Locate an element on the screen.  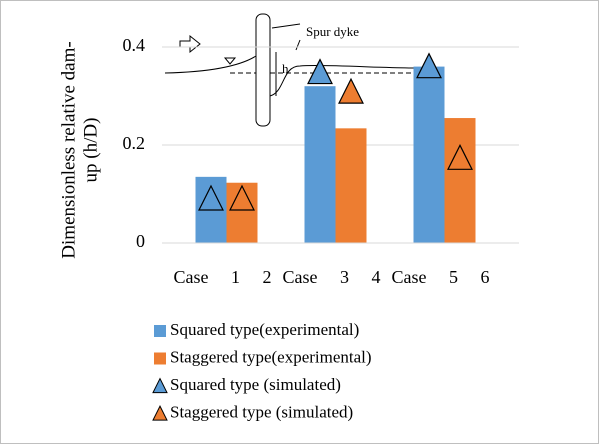
annotation: h is located at coordinates (285, 68).